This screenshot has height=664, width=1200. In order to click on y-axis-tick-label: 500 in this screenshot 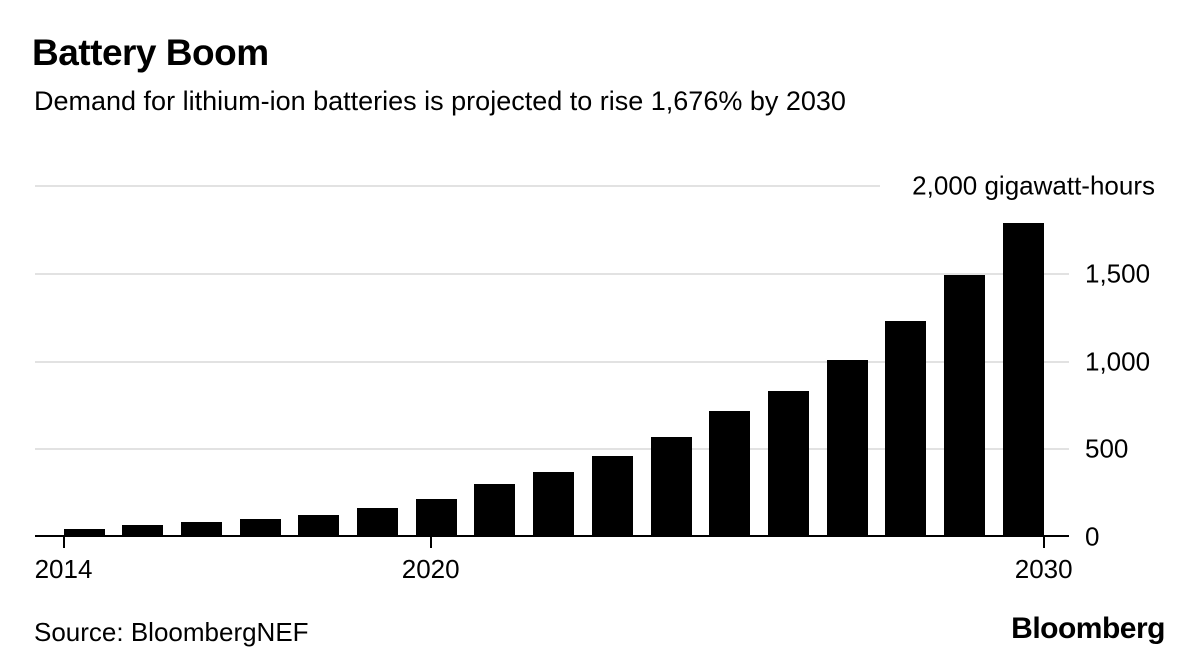, I will do `click(1107, 448)`.